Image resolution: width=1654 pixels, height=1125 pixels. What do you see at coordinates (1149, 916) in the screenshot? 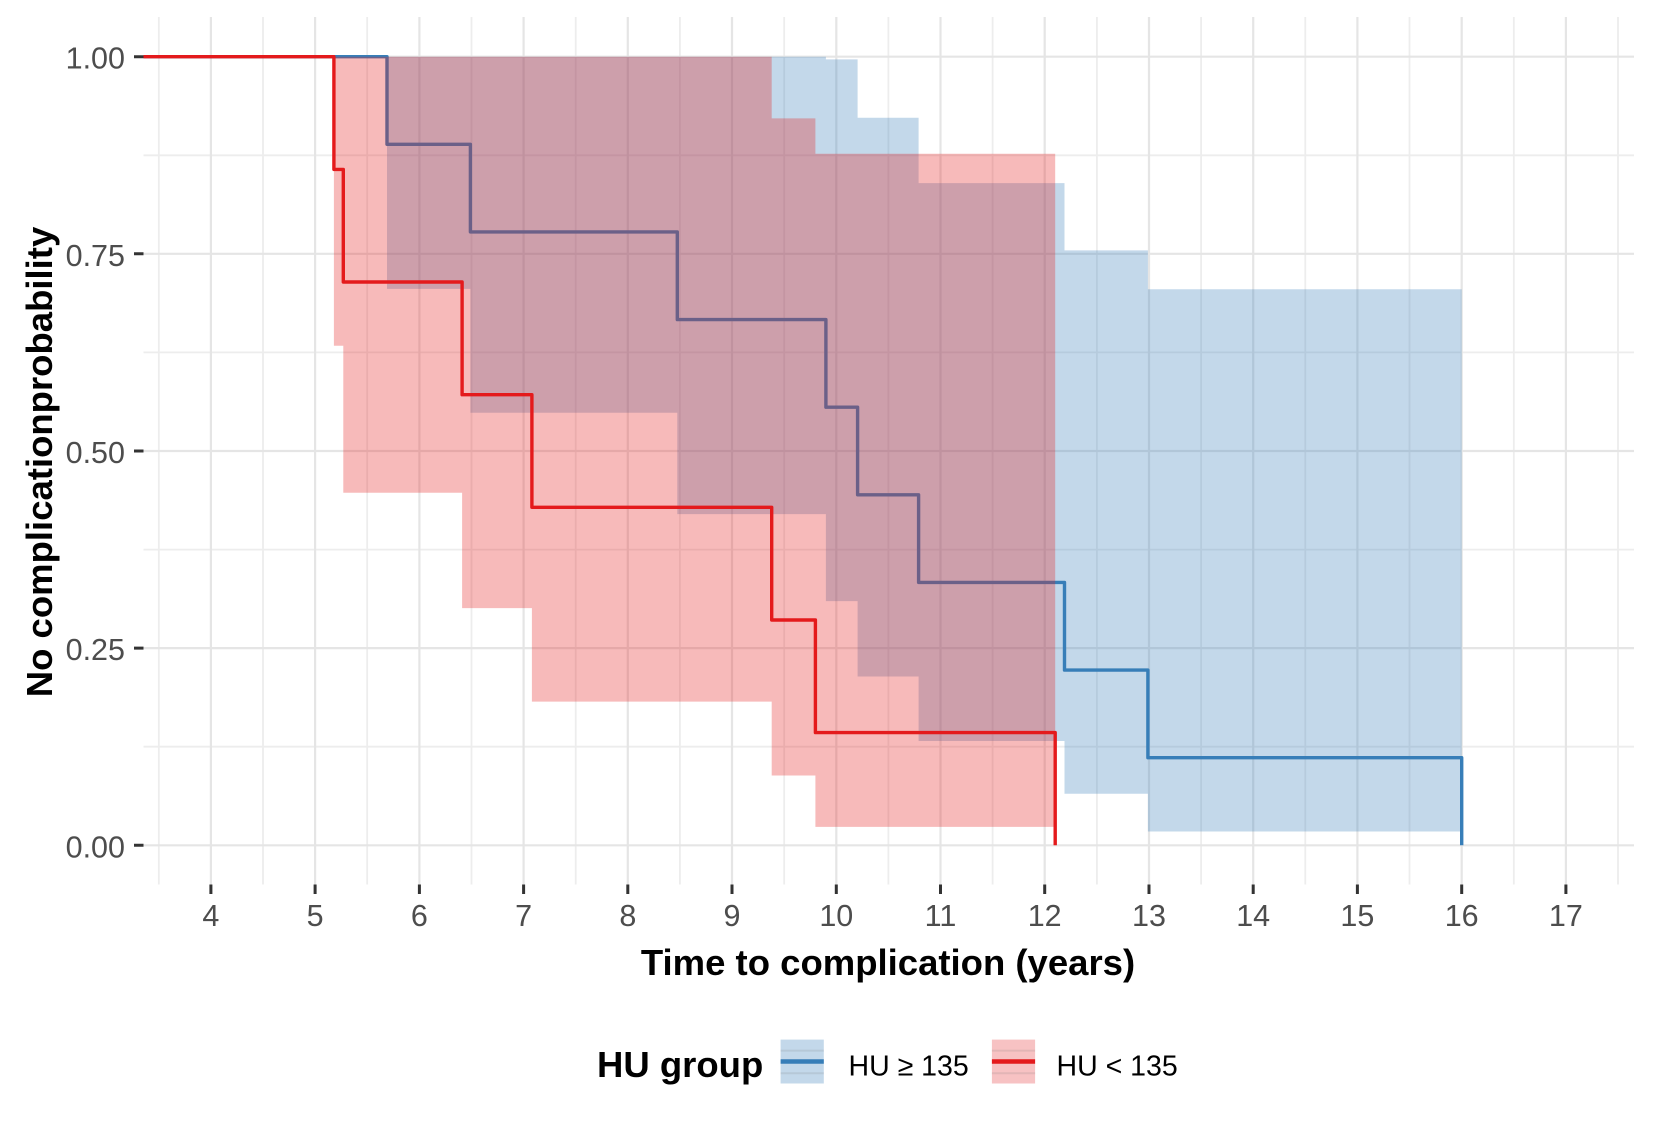
I see `svg-text: 13` at bounding box center [1149, 916].